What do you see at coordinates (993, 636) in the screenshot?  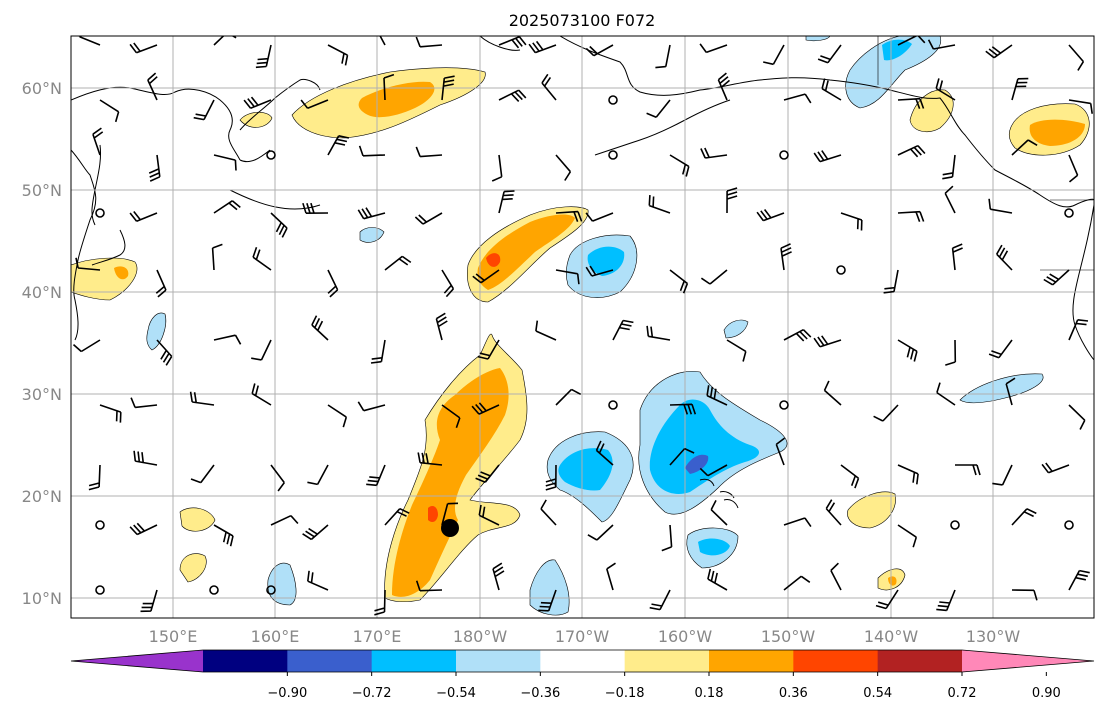 I see `lon-label: 130°W` at bounding box center [993, 636].